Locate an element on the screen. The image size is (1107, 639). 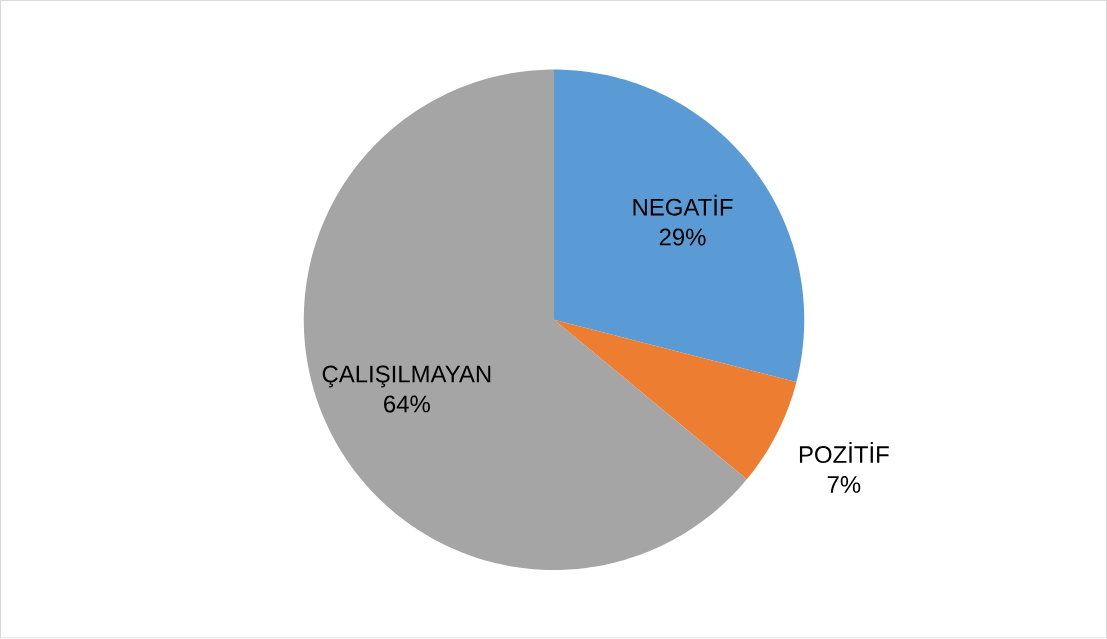
slice-label: POZİTİF is located at coordinates (844, 453).